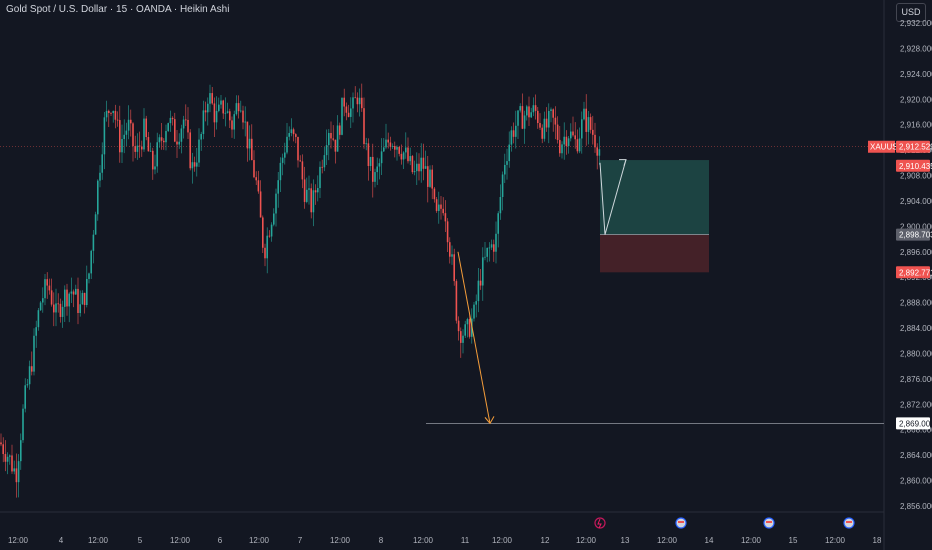 The height and width of the screenshot is (550, 932). I want to click on x-tick-label: 14, so click(709, 540).